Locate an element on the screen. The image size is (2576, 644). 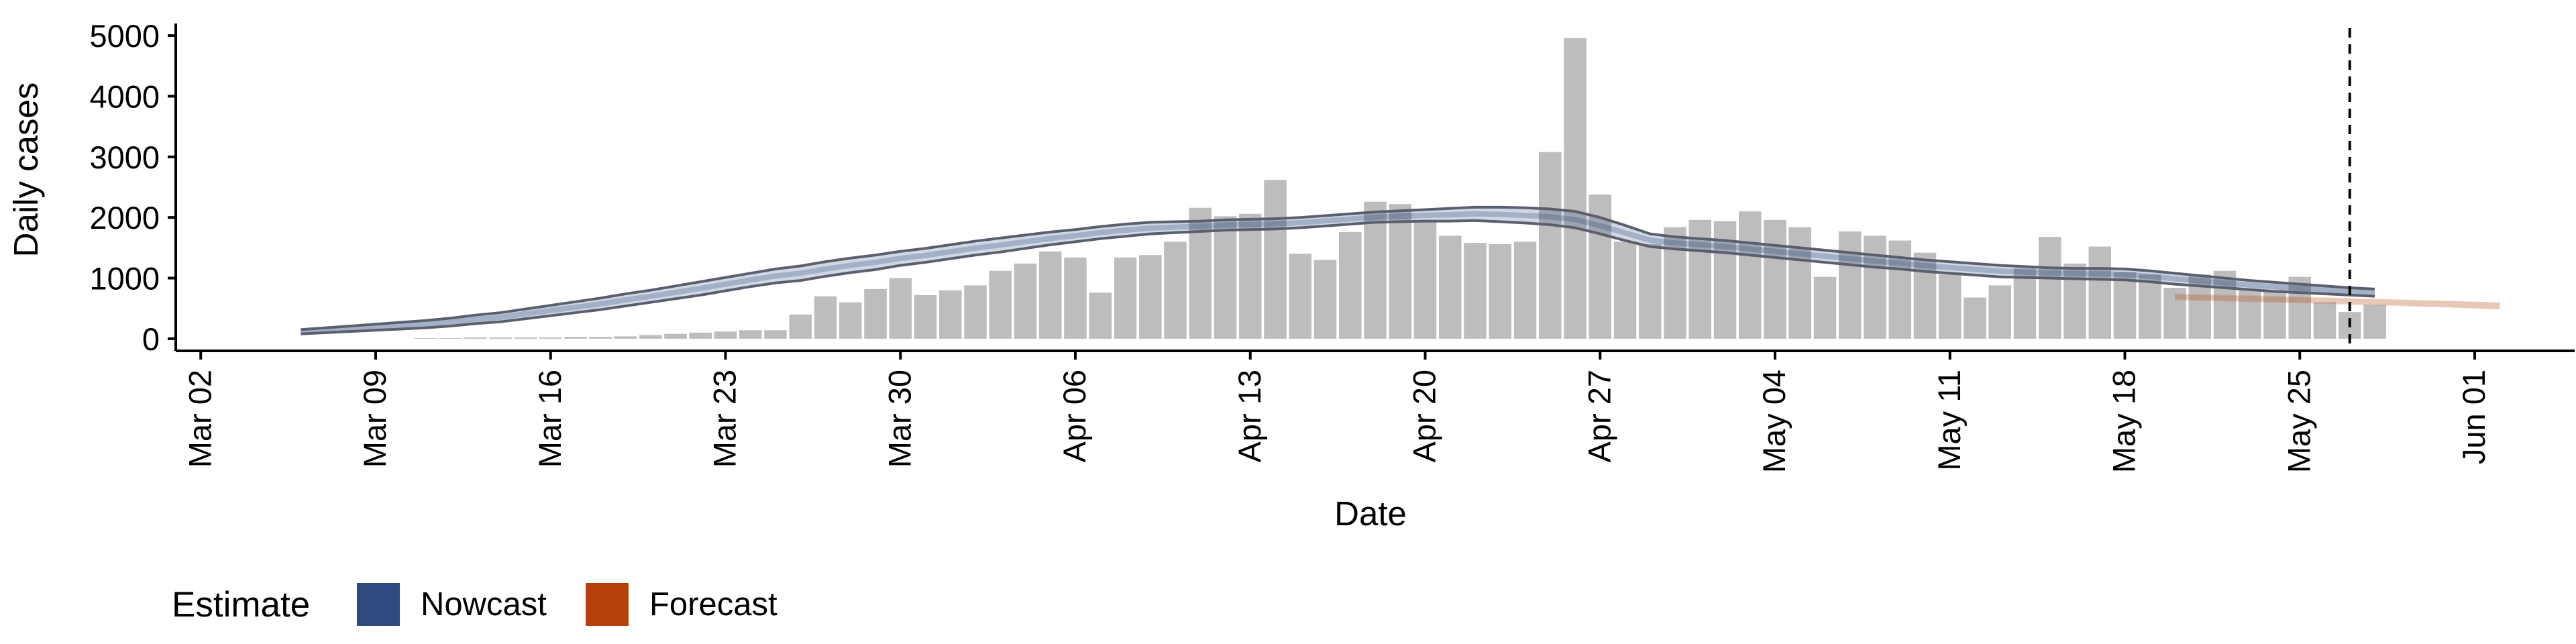
legend-key-nowcast is located at coordinates (378, 604).